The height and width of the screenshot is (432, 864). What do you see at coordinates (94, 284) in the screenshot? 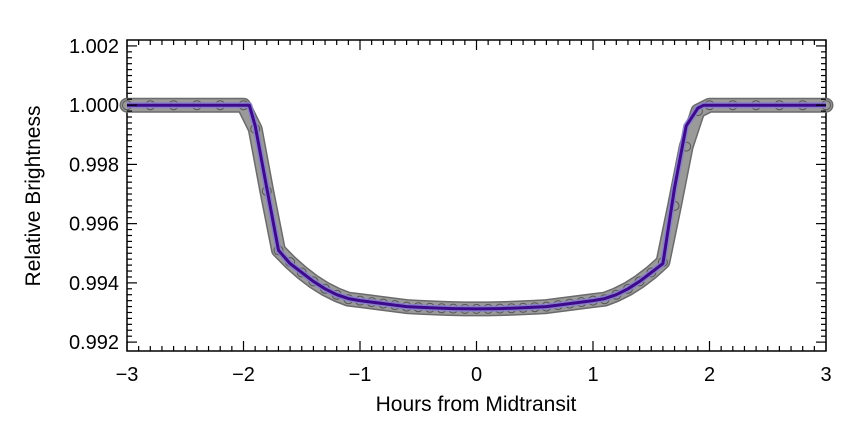
I see `y-tick-label: 0.994` at bounding box center [94, 284].